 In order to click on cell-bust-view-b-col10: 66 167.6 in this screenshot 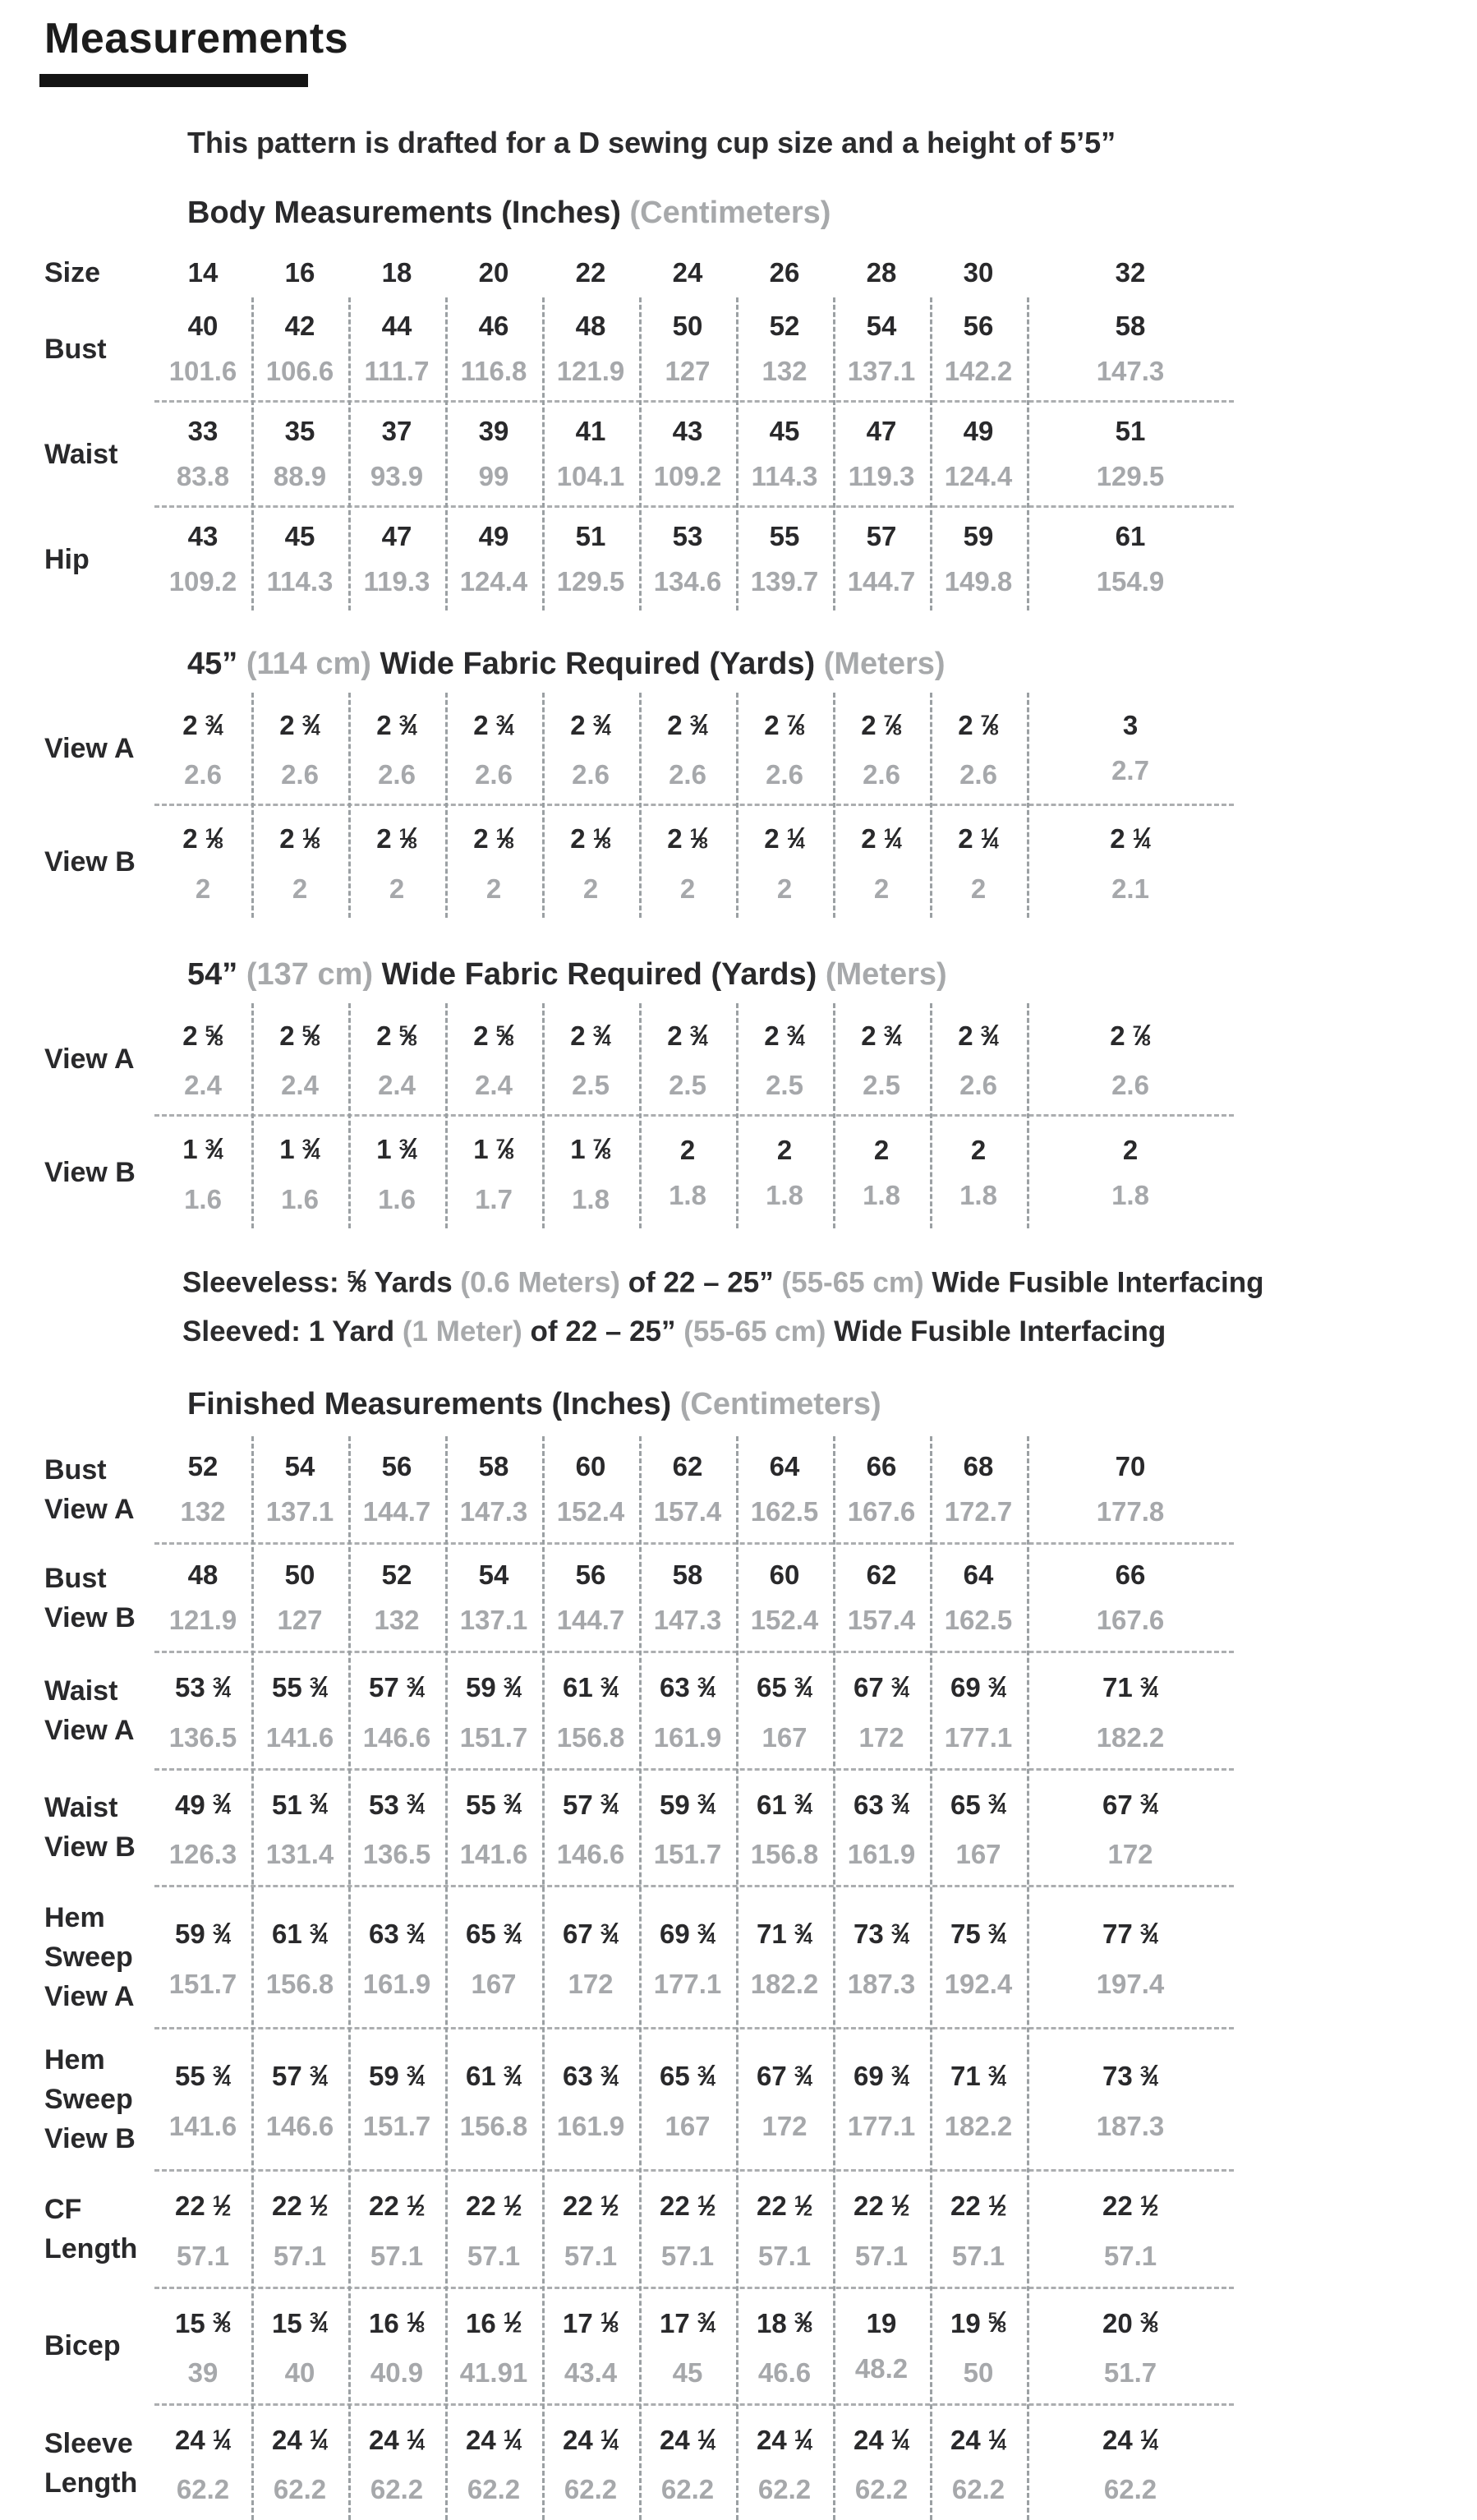, I will do `click(1130, 1598)`.